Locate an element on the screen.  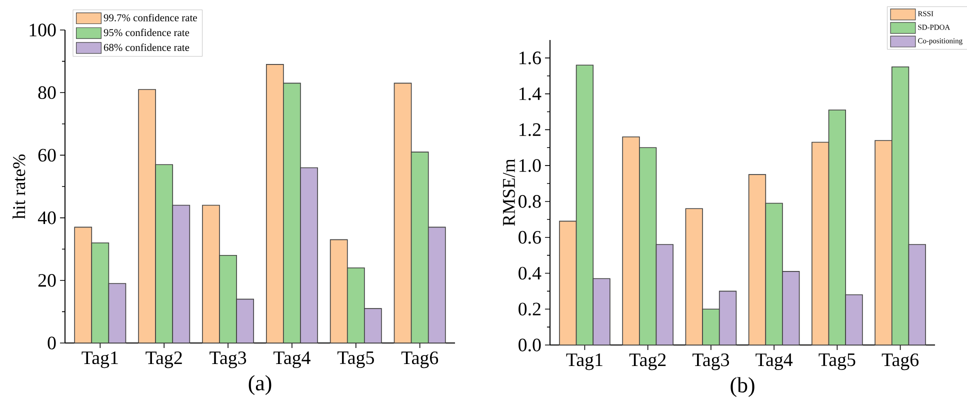
y-tick-label: 20 is located at coordinates (47, 280).